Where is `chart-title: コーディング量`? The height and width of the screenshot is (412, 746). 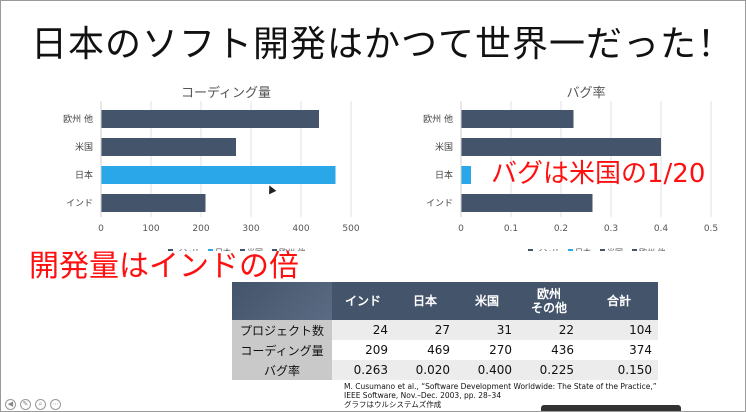 chart-title: コーディング量 is located at coordinates (226, 93).